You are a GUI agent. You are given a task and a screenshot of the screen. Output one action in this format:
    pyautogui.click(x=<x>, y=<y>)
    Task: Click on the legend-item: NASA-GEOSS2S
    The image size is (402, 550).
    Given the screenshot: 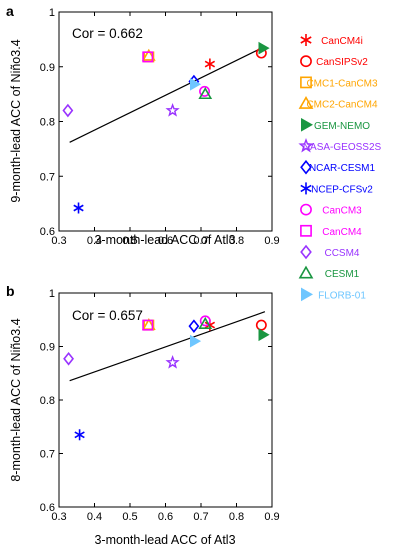 What is the action you would take?
    pyautogui.click(x=340, y=145)
    